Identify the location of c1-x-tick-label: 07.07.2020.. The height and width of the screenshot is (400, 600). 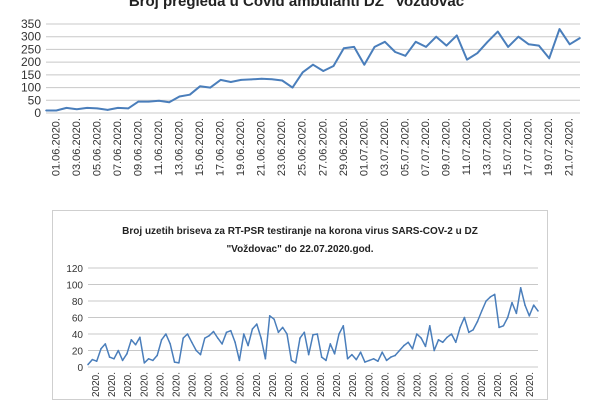
(426, 147).